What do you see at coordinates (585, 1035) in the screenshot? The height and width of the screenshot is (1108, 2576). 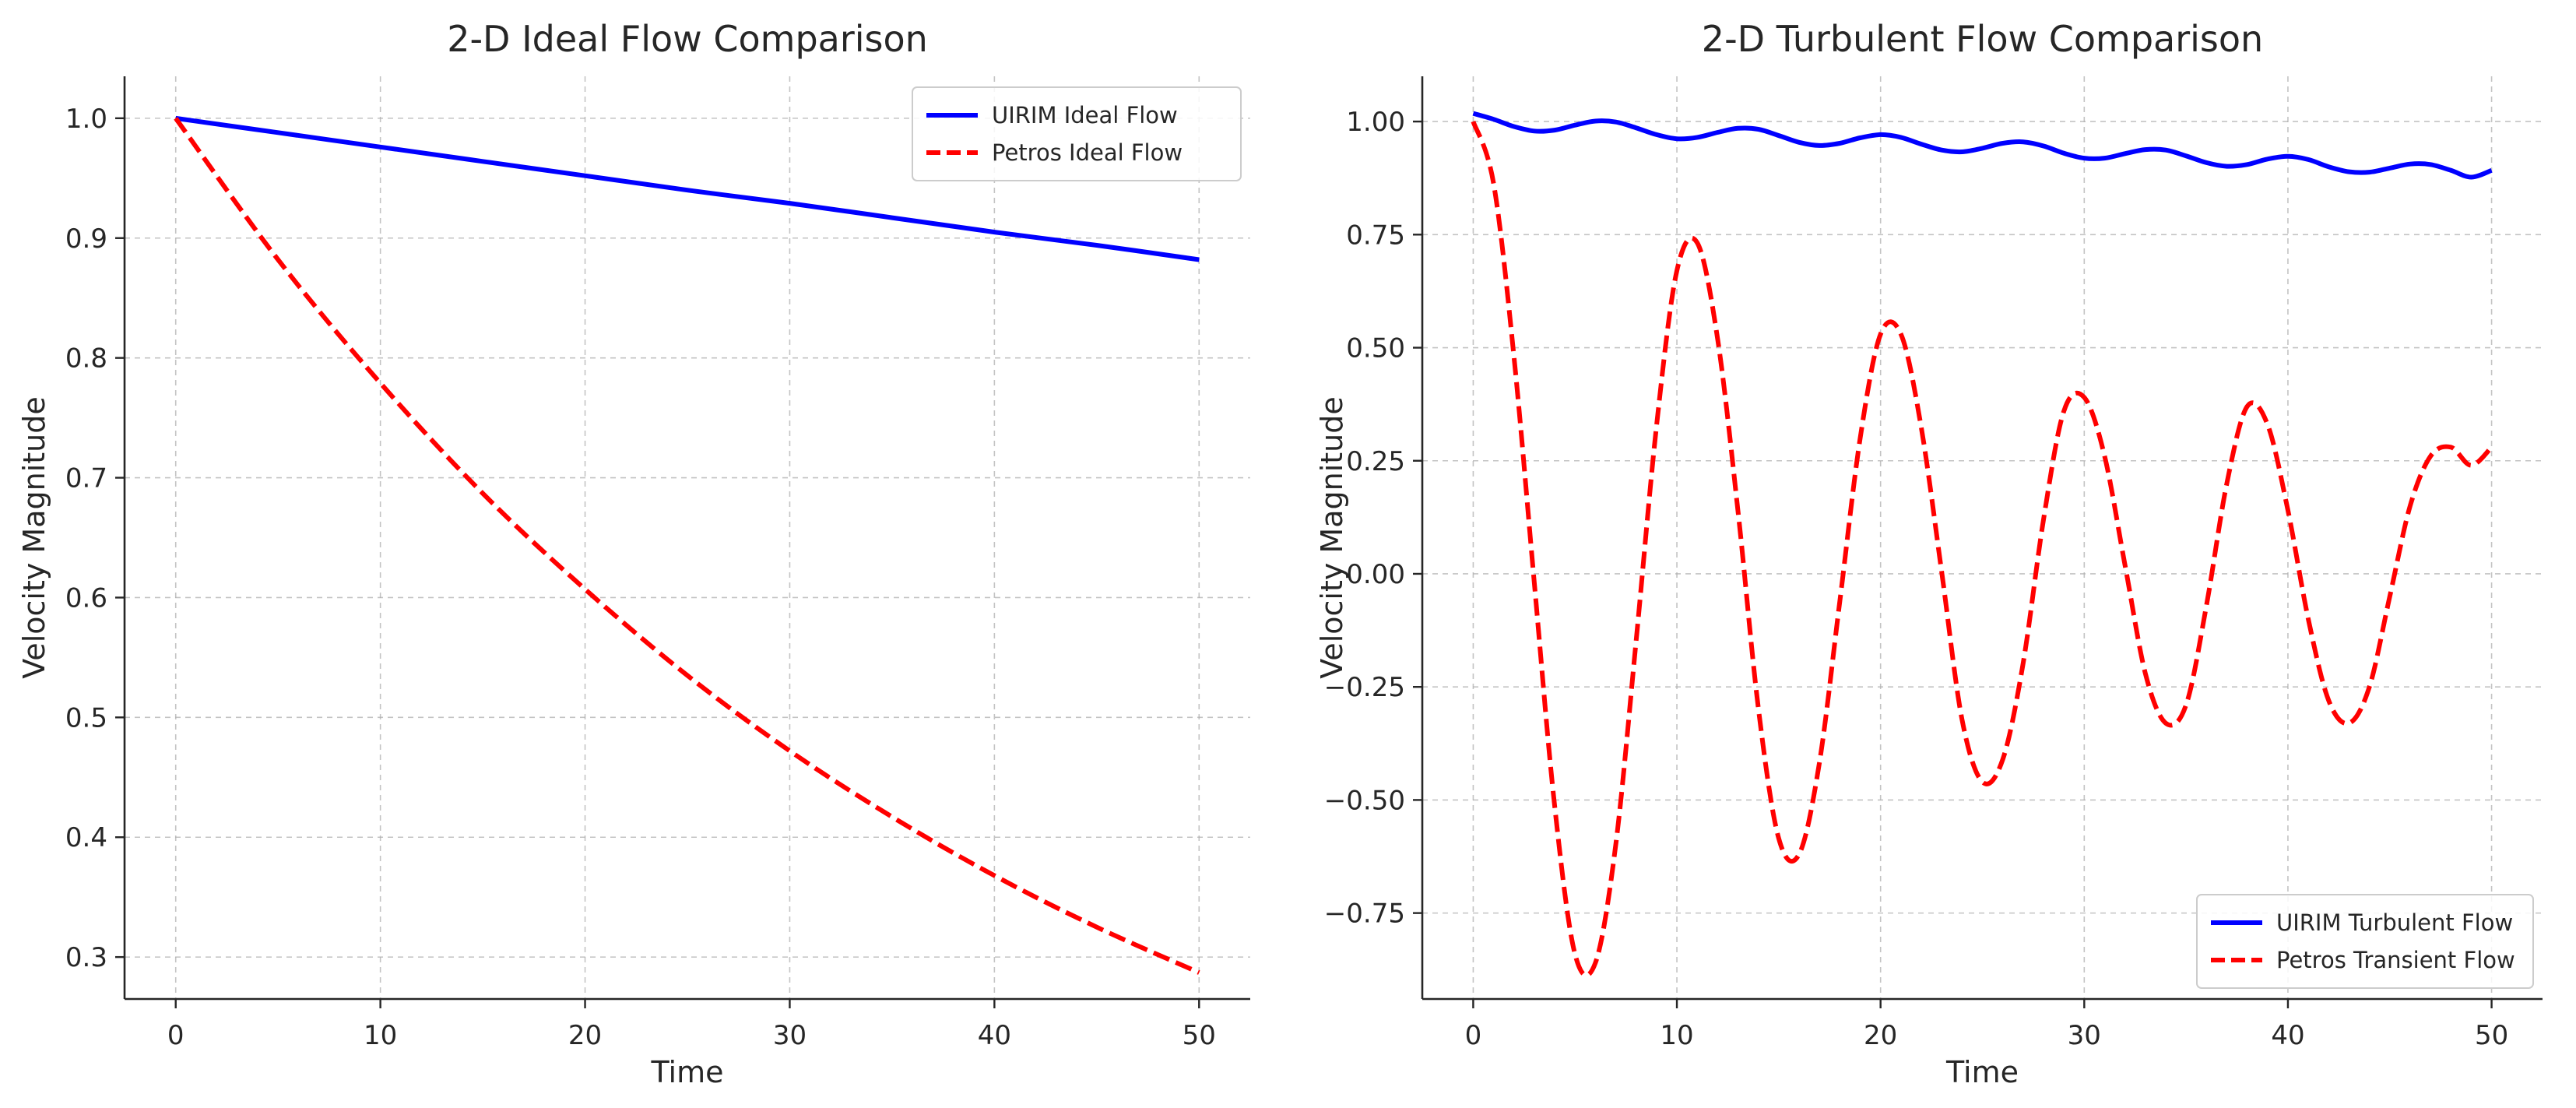 I see `ideal-flow-xtick-label: 20` at bounding box center [585, 1035].